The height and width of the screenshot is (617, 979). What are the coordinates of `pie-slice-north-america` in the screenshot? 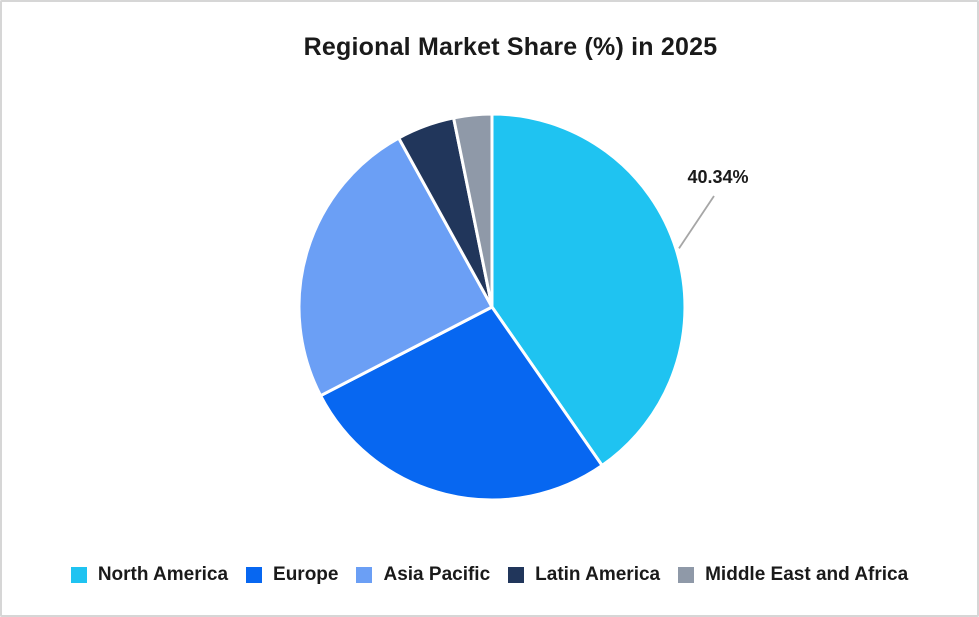 It's located at (588, 289).